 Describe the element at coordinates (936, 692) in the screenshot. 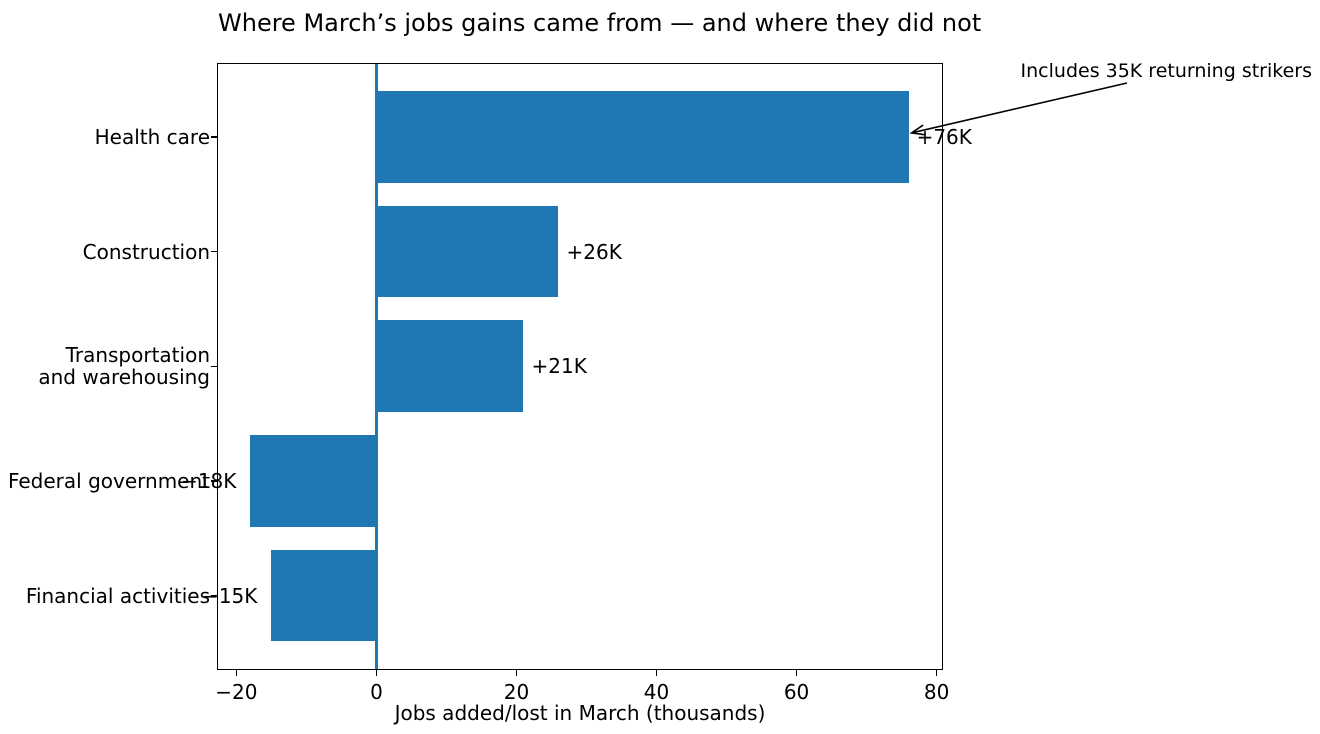

I see `x-tick-label-80: 80` at that location.